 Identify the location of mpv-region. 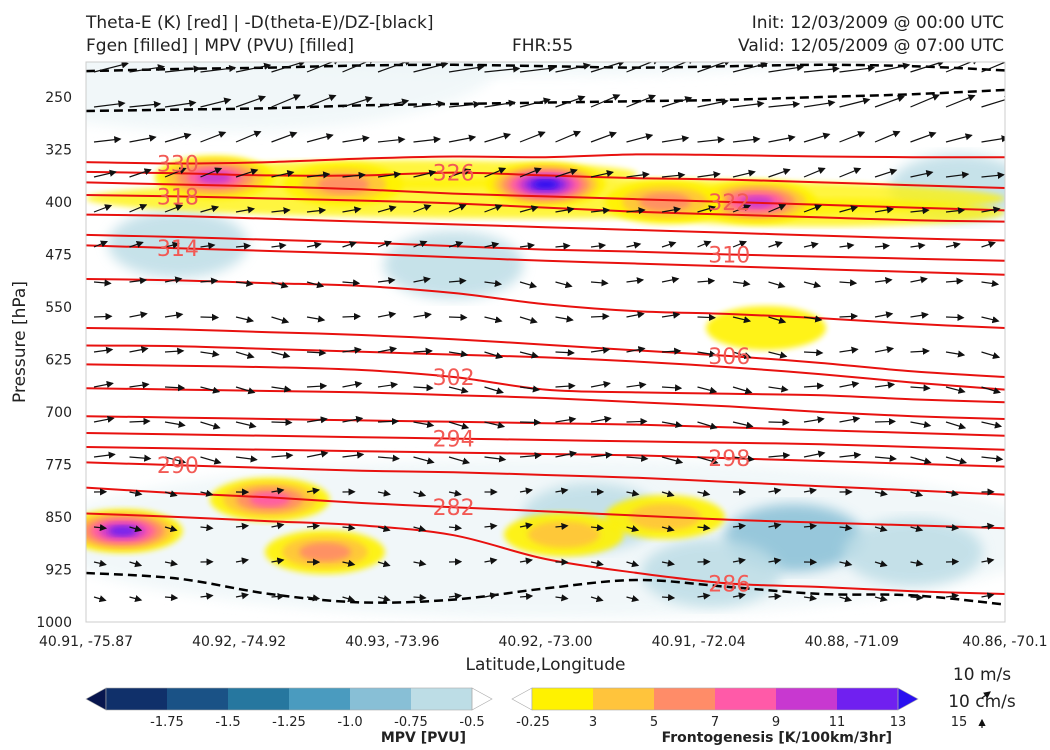
(710, 573).